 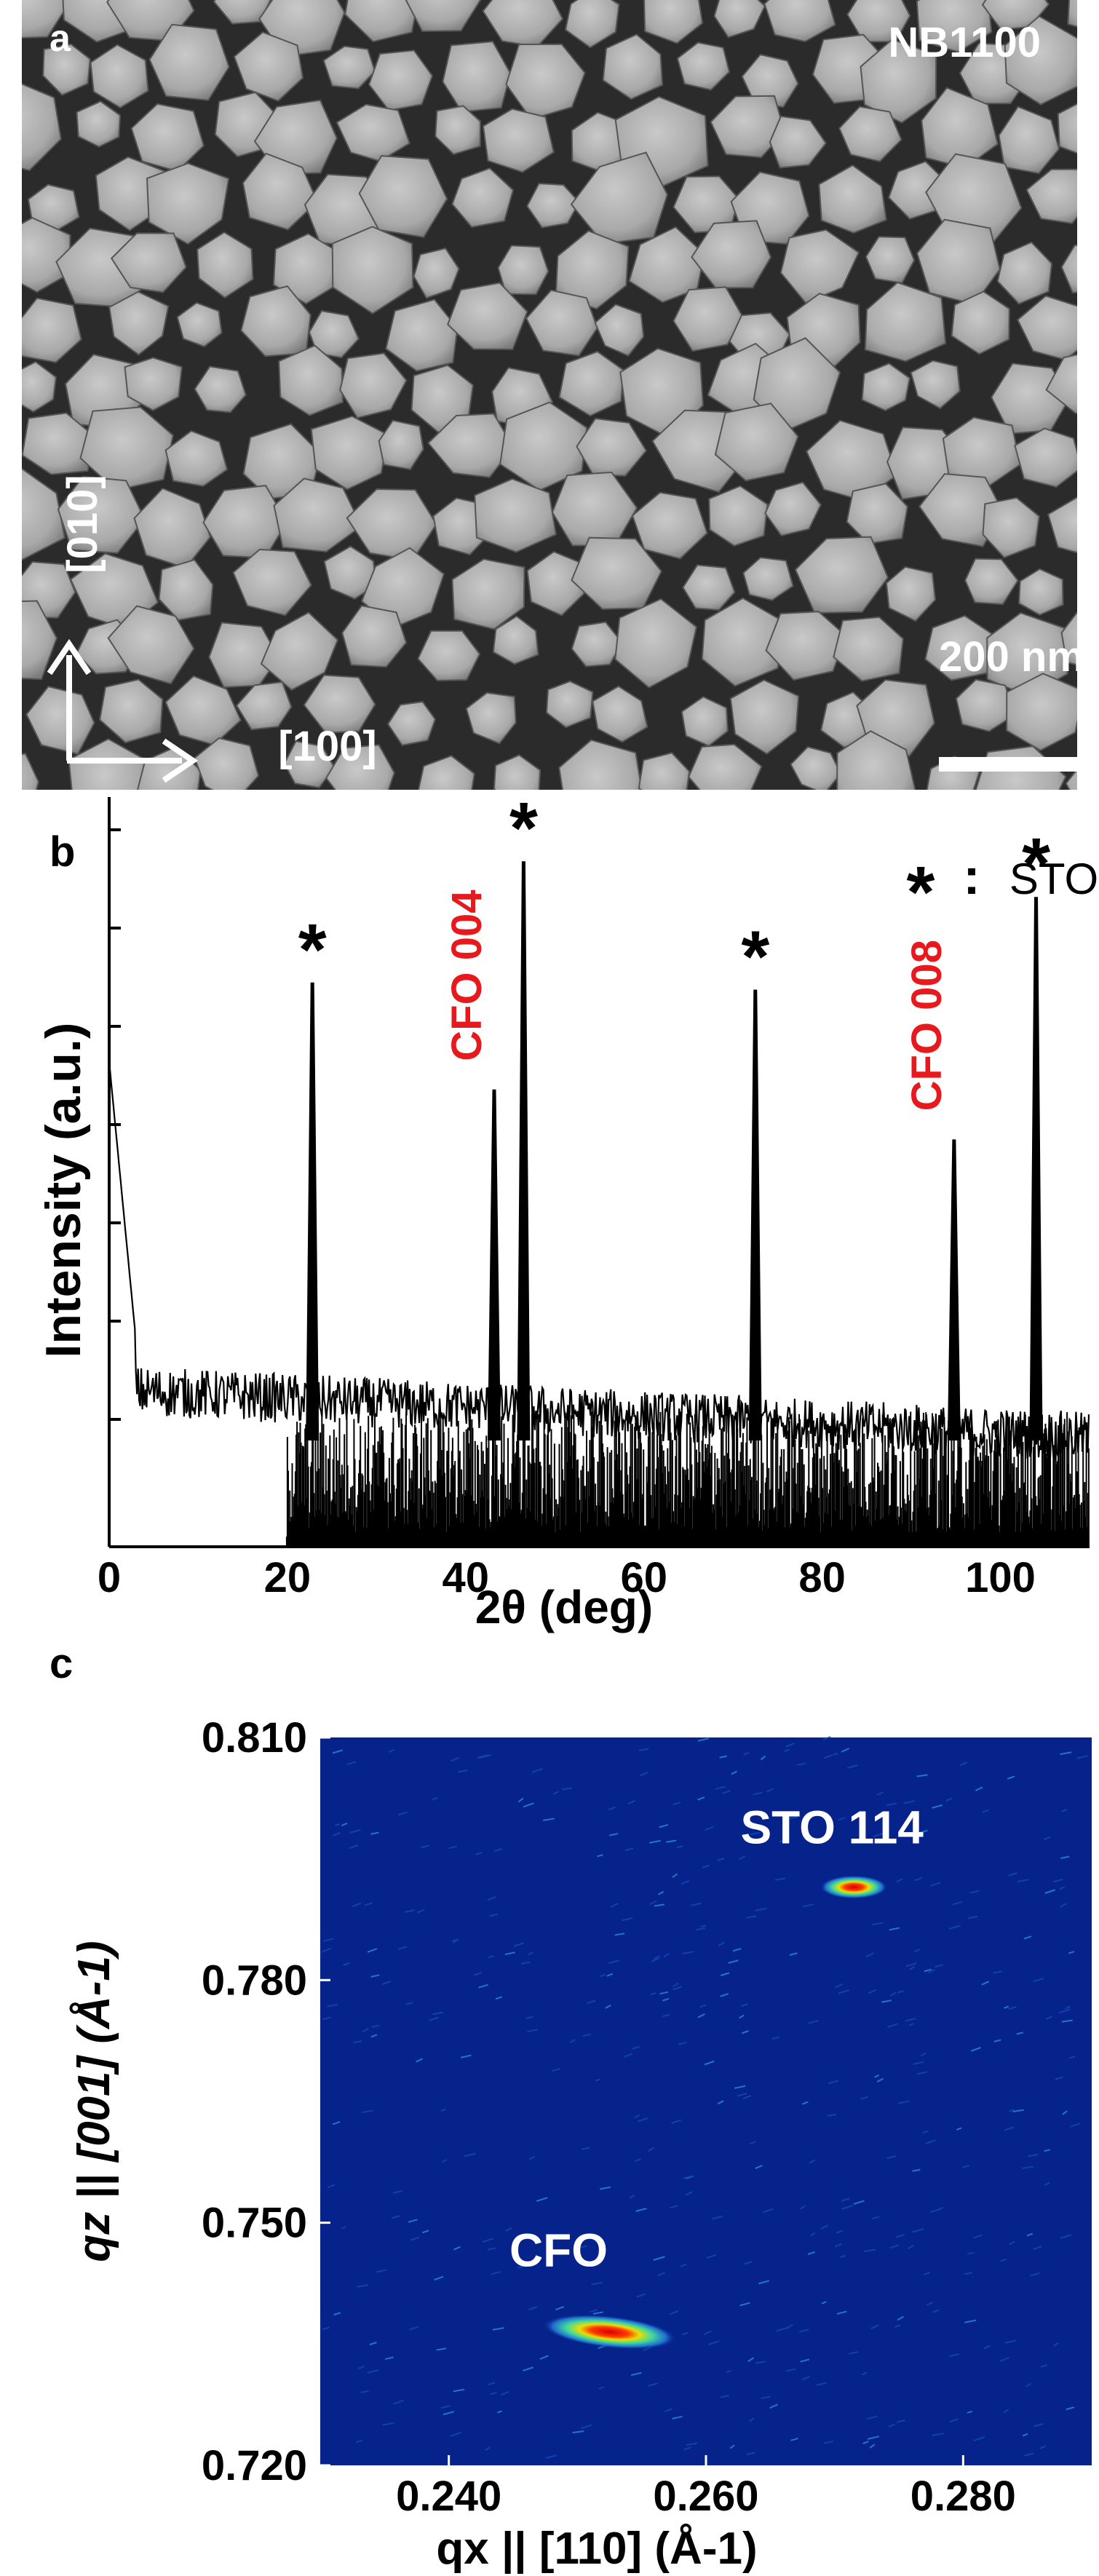 What do you see at coordinates (921, 892) in the screenshot?
I see `legend-symbol: *` at bounding box center [921, 892].